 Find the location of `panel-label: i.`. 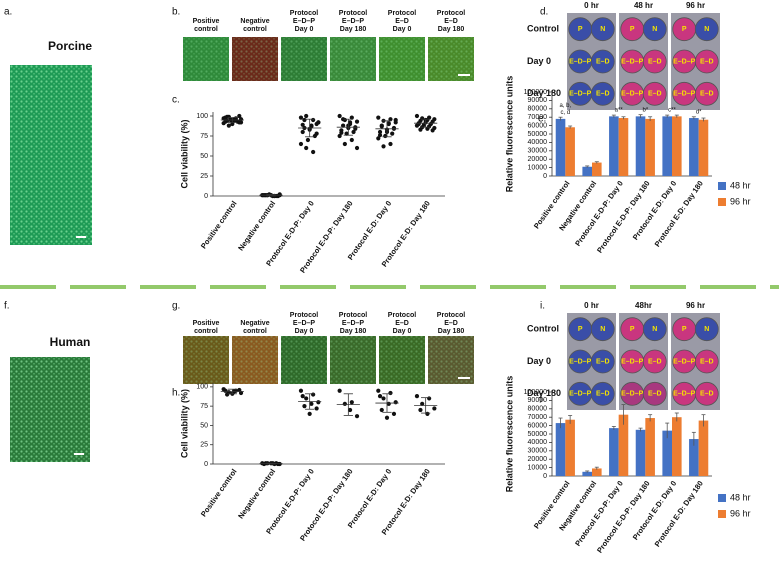

panel-label: i. is located at coordinates (542, 306).